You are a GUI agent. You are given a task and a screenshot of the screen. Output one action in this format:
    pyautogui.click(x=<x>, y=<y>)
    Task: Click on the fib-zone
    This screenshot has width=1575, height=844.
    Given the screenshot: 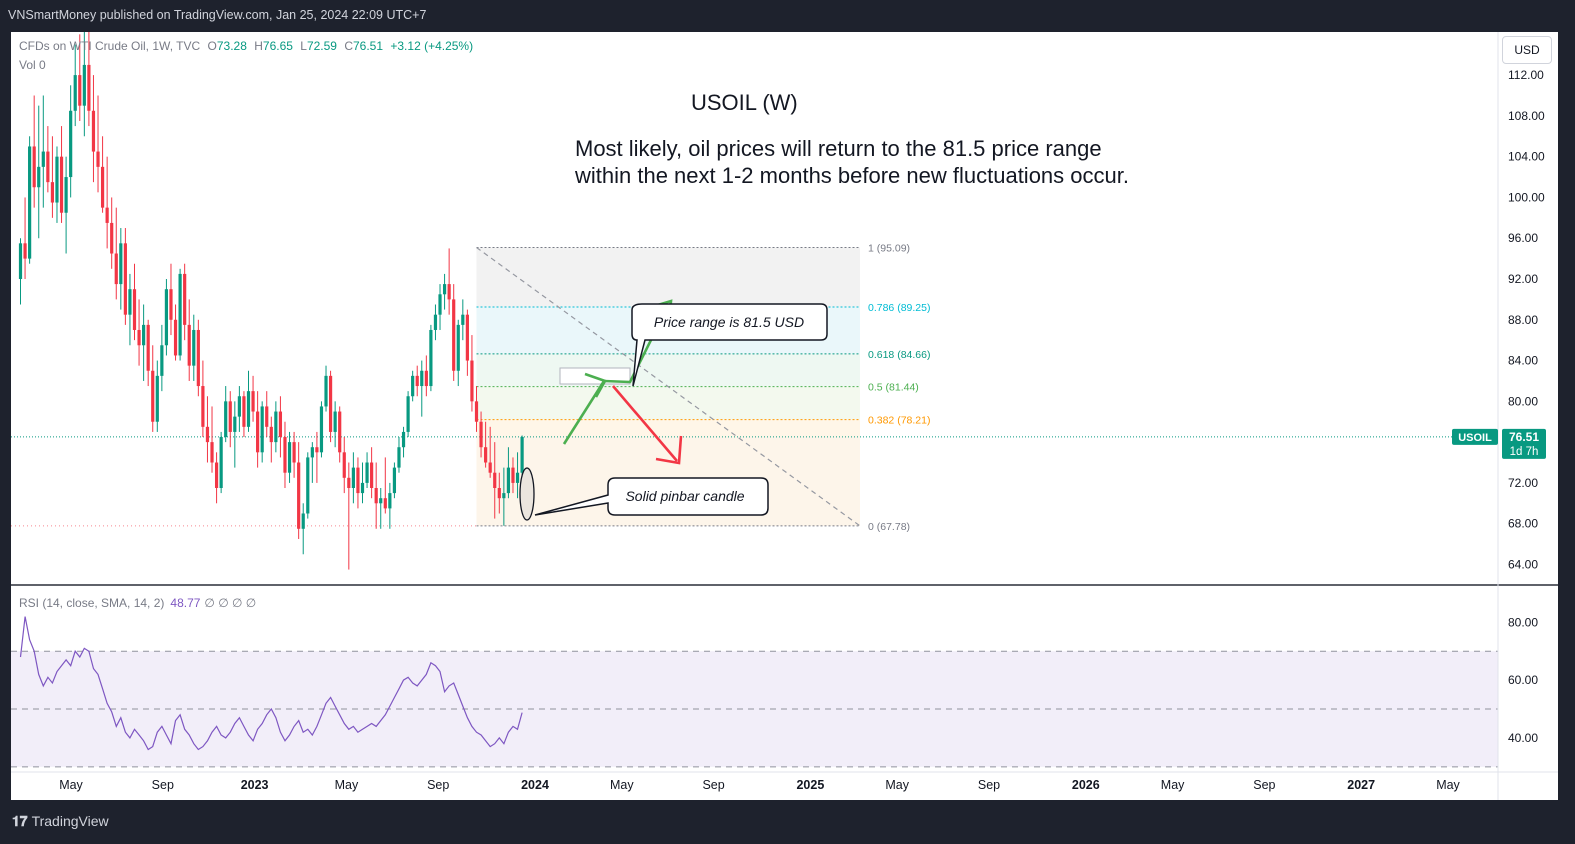 What is the action you would take?
    pyautogui.click(x=668, y=277)
    